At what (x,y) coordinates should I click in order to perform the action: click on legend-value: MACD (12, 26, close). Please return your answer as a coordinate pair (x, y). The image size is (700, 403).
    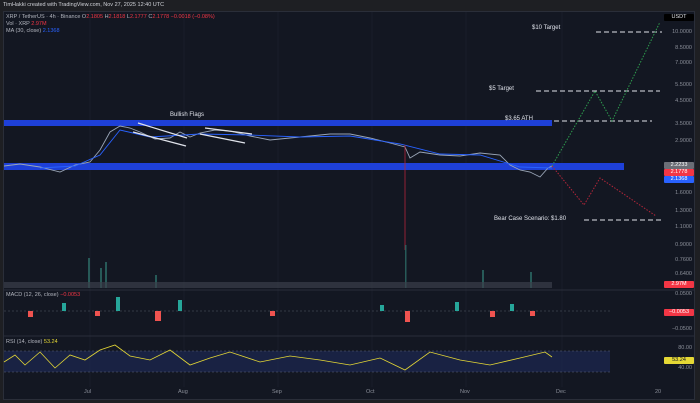
    Looking at the image, I should click on (32, 295).